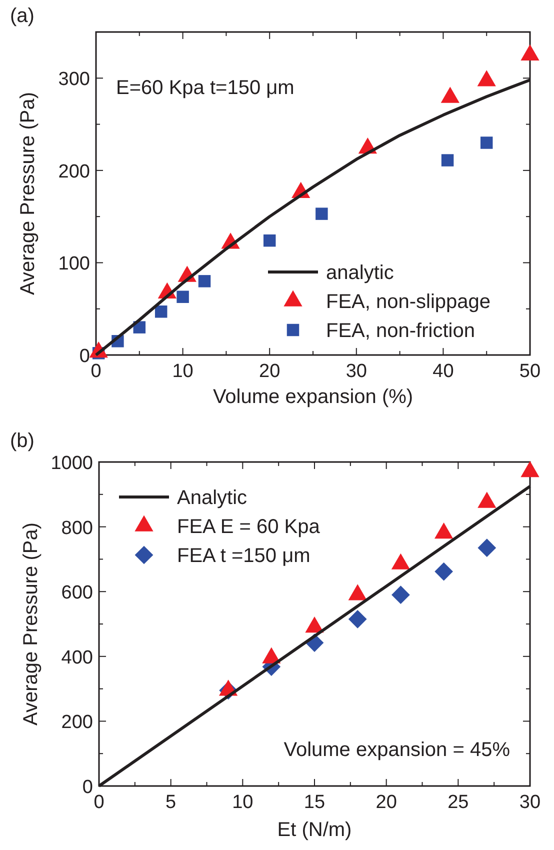 The width and height of the screenshot is (554, 850). I want to click on legend-label: FEA E = 60 Kpa, so click(249, 527).